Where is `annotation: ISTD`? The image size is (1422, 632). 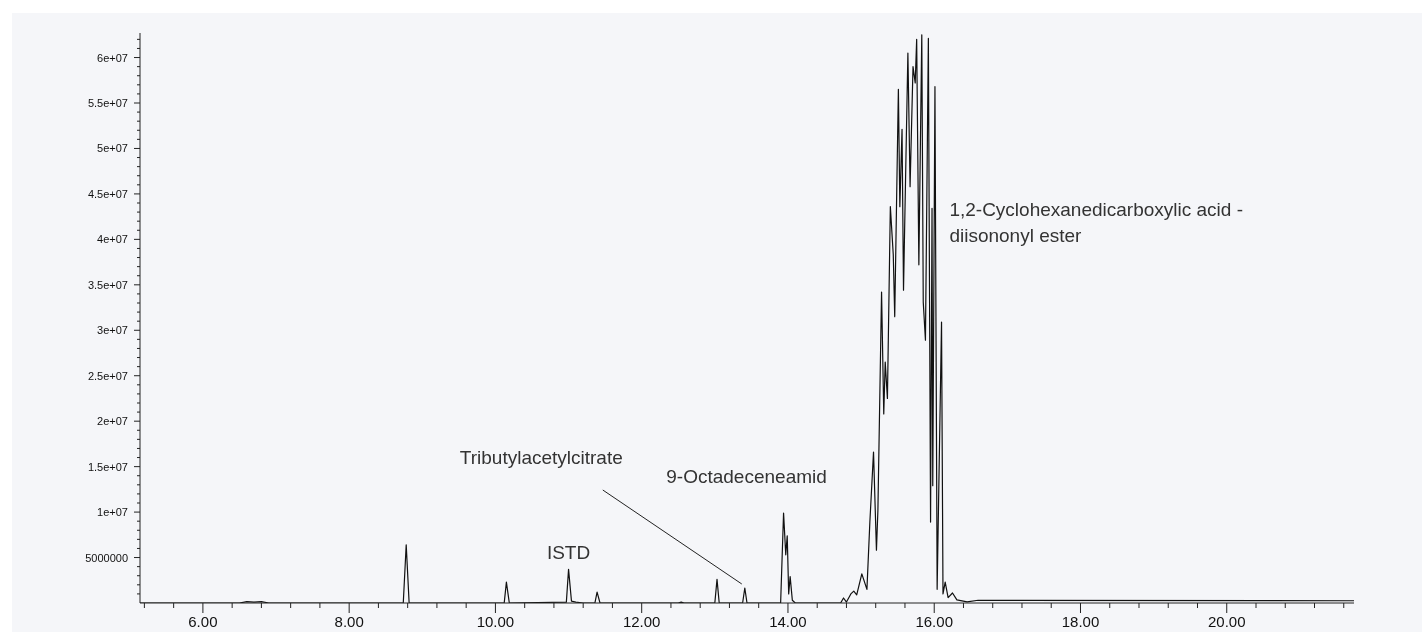 annotation: ISTD is located at coordinates (568, 553).